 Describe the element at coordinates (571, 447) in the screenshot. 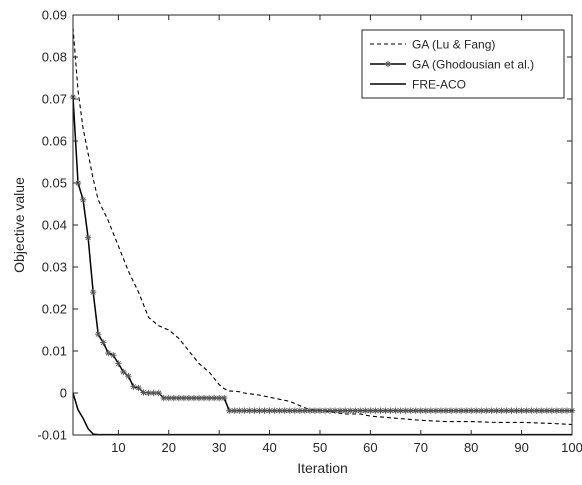

I see `x-tick-label: 100` at that location.